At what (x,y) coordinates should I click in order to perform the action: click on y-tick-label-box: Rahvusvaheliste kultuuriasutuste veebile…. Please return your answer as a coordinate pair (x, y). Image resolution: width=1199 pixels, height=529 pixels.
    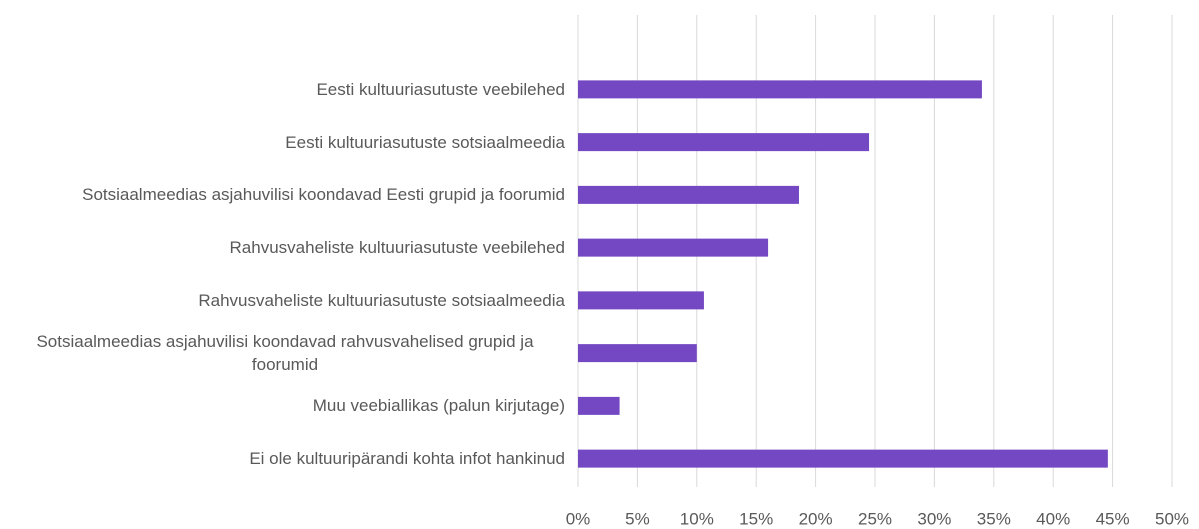
    Looking at the image, I should click on (285, 248).